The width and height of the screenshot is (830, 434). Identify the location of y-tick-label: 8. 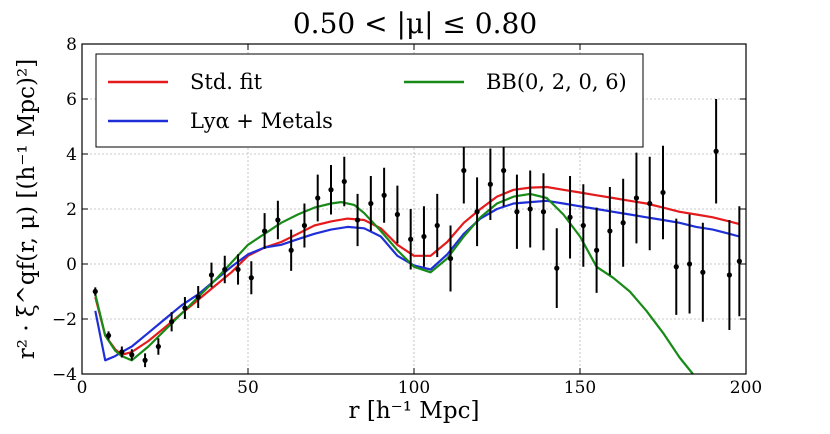
(71, 45).